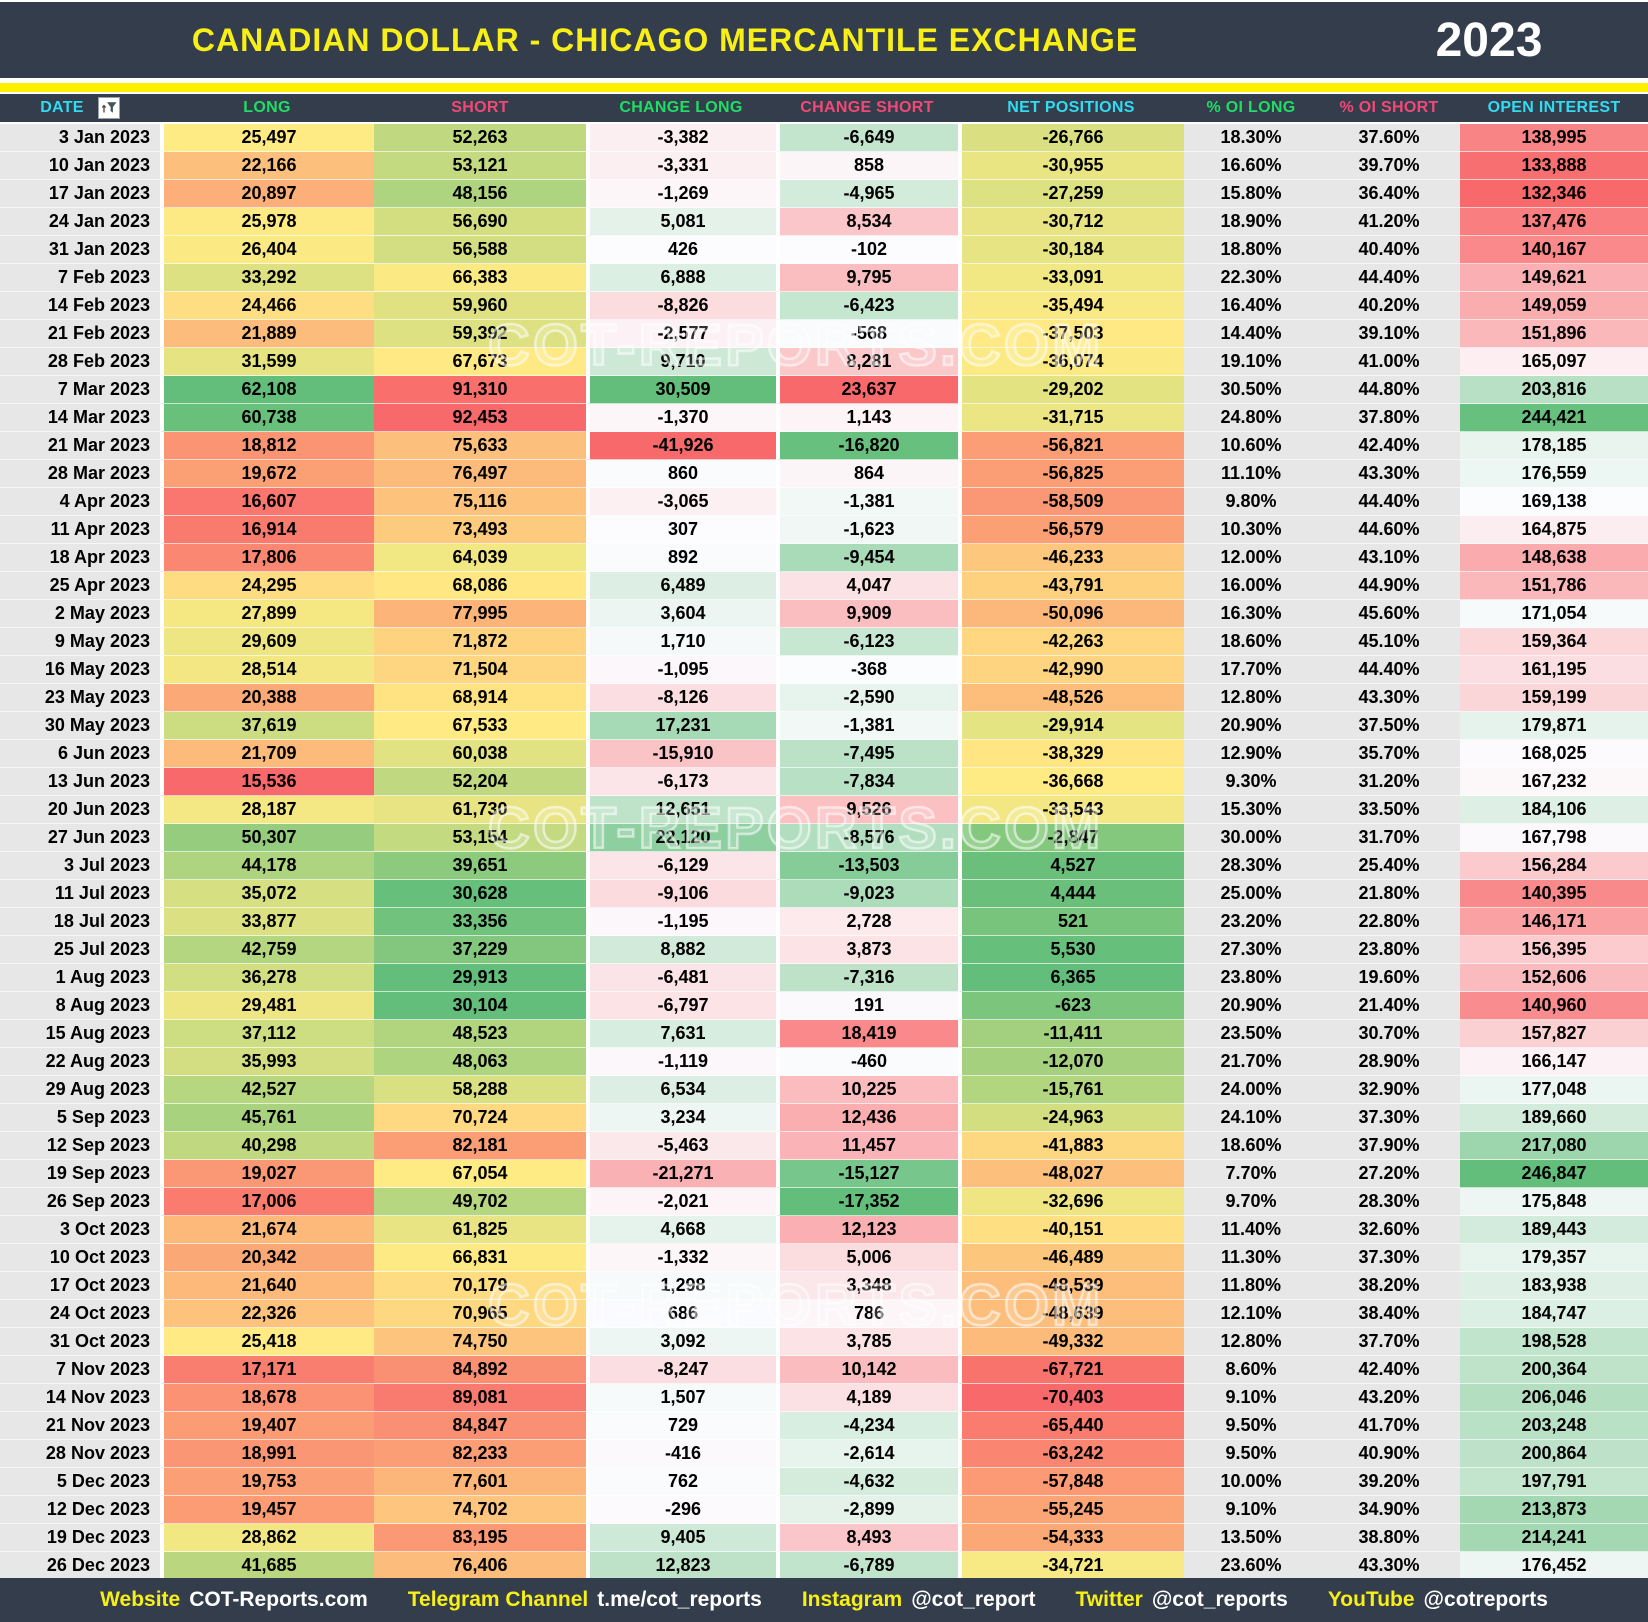 This screenshot has width=1648, height=1622. Describe the element at coordinates (681, 1538) in the screenshot. I see `cell-change_long: 9,405` at that location.